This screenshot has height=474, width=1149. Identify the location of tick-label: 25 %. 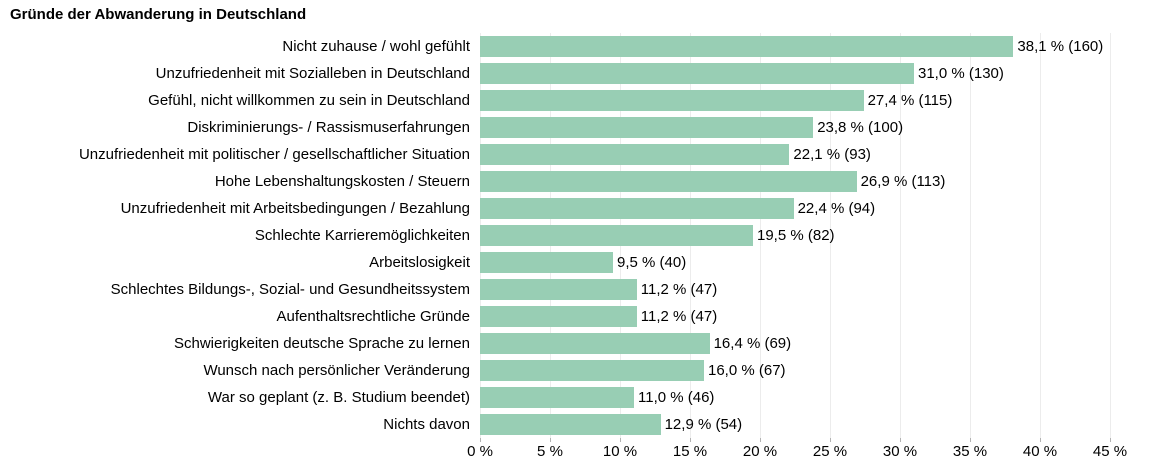
(830, 451).